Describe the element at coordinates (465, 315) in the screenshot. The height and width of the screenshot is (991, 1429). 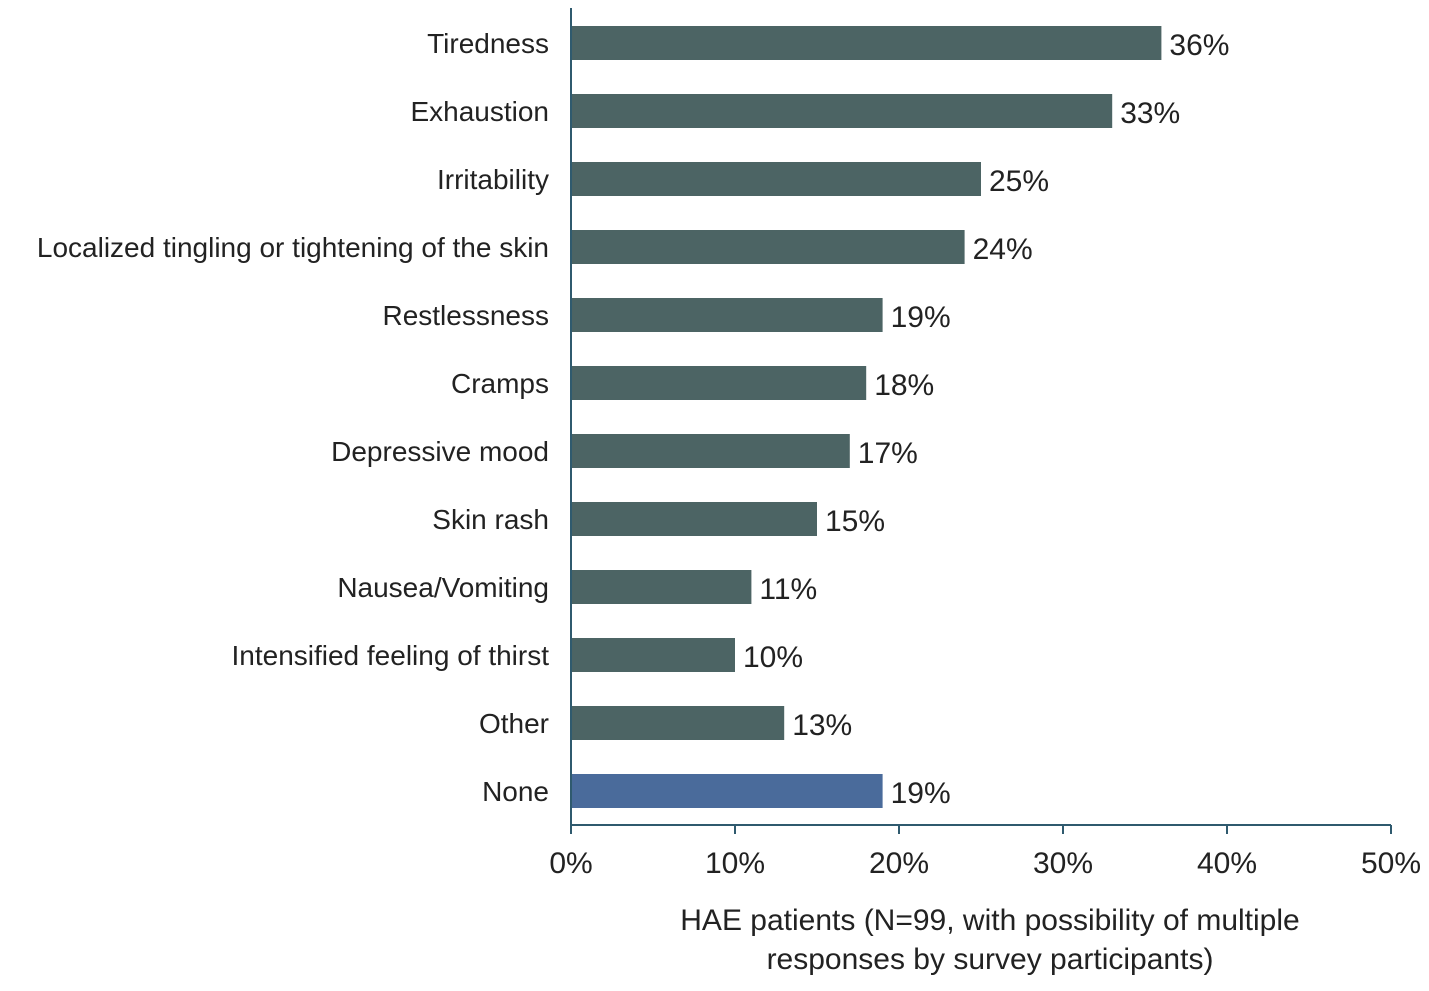
I see `category-label: Restlessness` at that location.